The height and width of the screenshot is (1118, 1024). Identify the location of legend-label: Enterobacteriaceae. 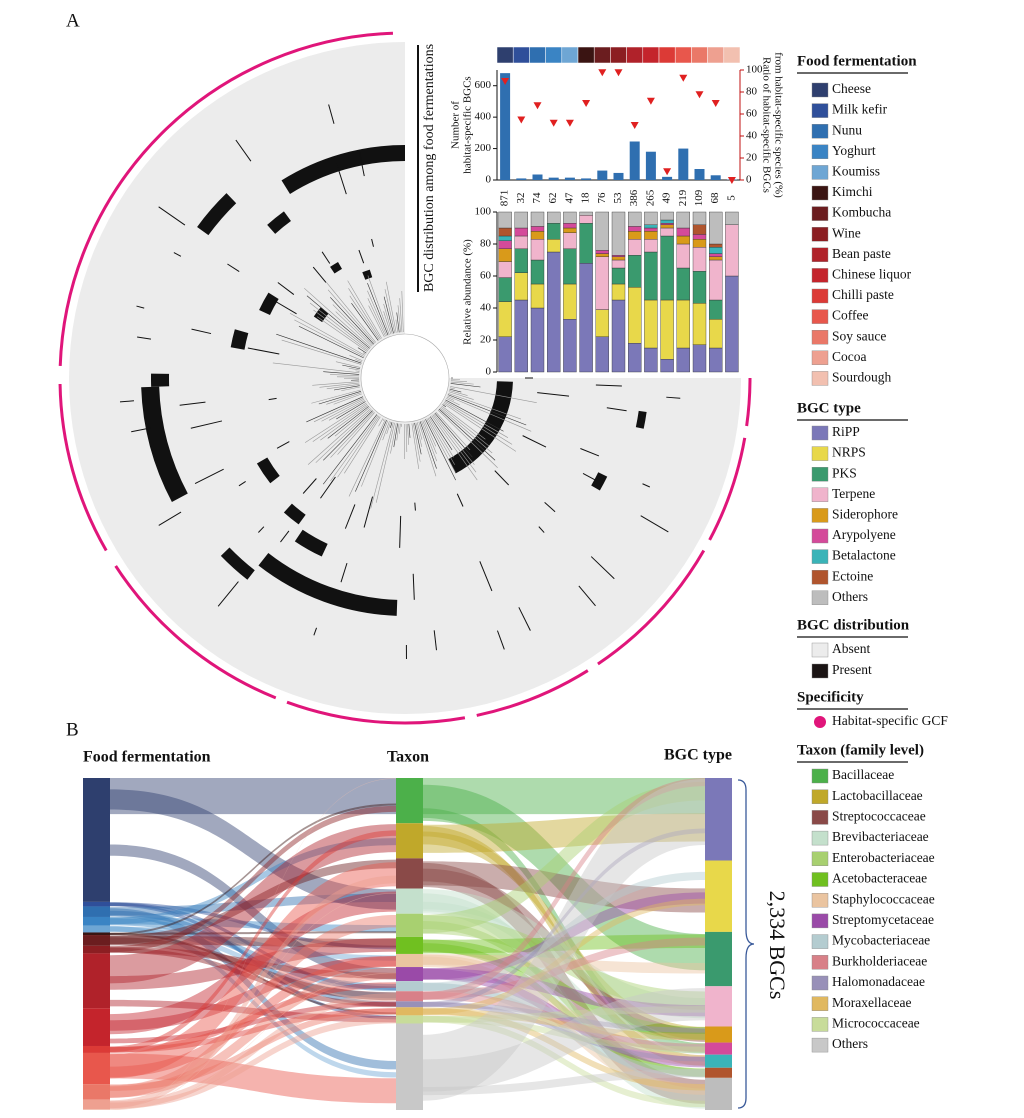
(883, 857).